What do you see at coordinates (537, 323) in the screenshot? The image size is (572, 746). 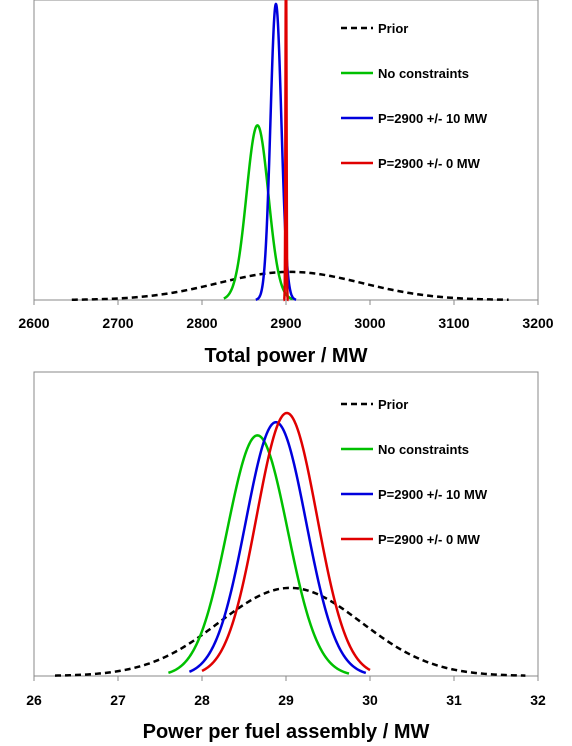 I see `x-tick-label: 3200` at bounding box center [537, 323].